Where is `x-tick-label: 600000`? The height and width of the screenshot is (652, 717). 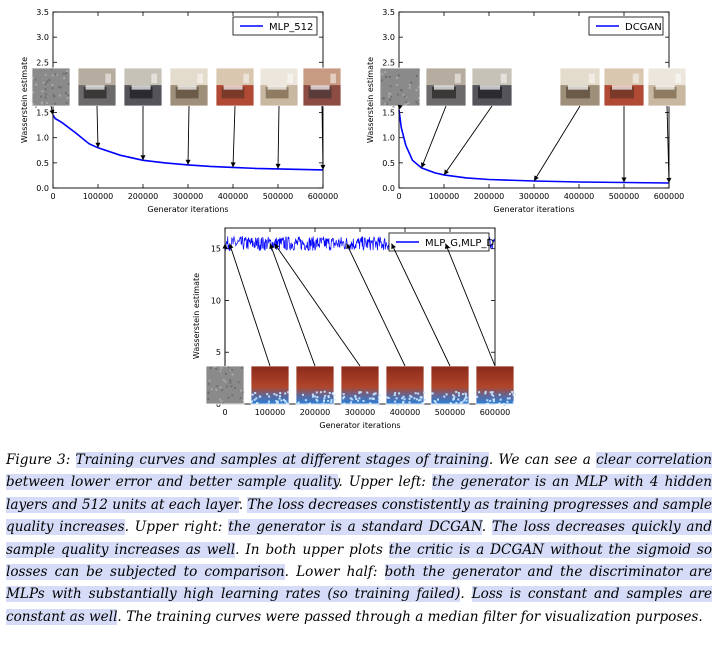 x-tick-label: 600000 is located at coordinates (323, 196).